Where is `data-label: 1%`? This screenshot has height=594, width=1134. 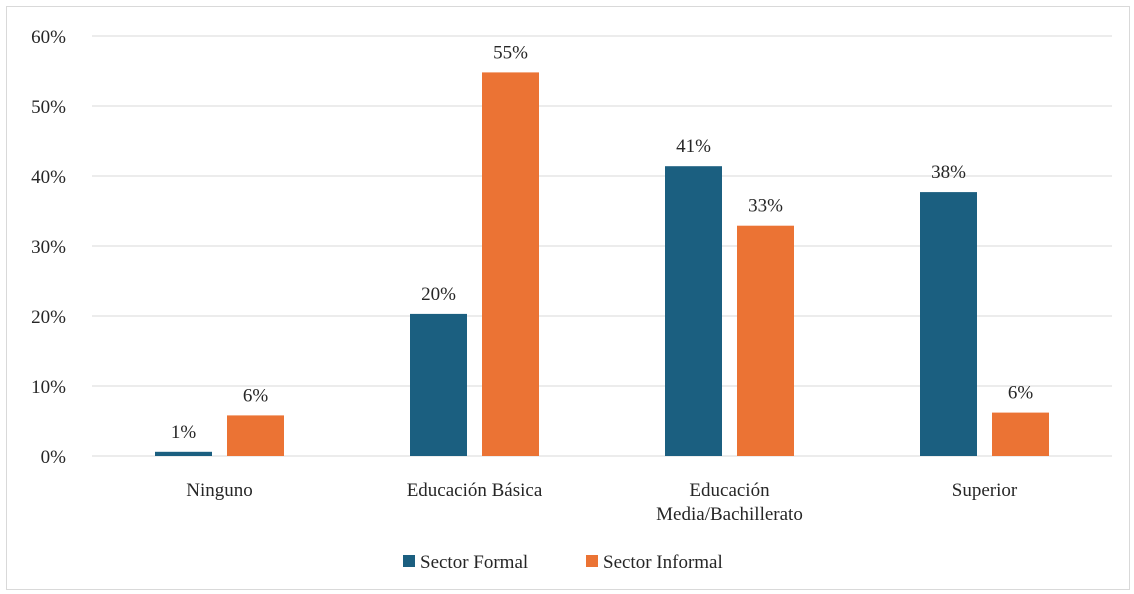 data-label: 1% is located at coordinates (184, 432).